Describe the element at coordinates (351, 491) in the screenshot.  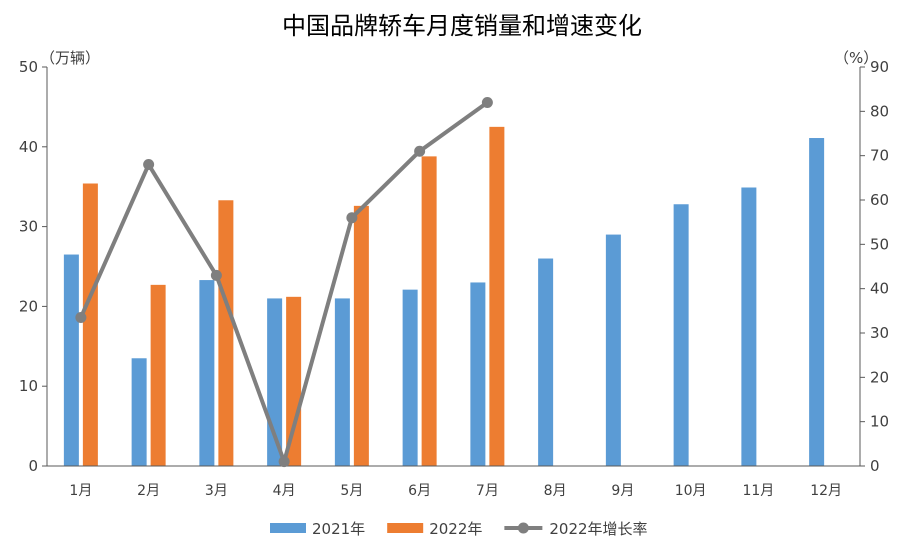
I see `x-tick-label: 5月` at that location.